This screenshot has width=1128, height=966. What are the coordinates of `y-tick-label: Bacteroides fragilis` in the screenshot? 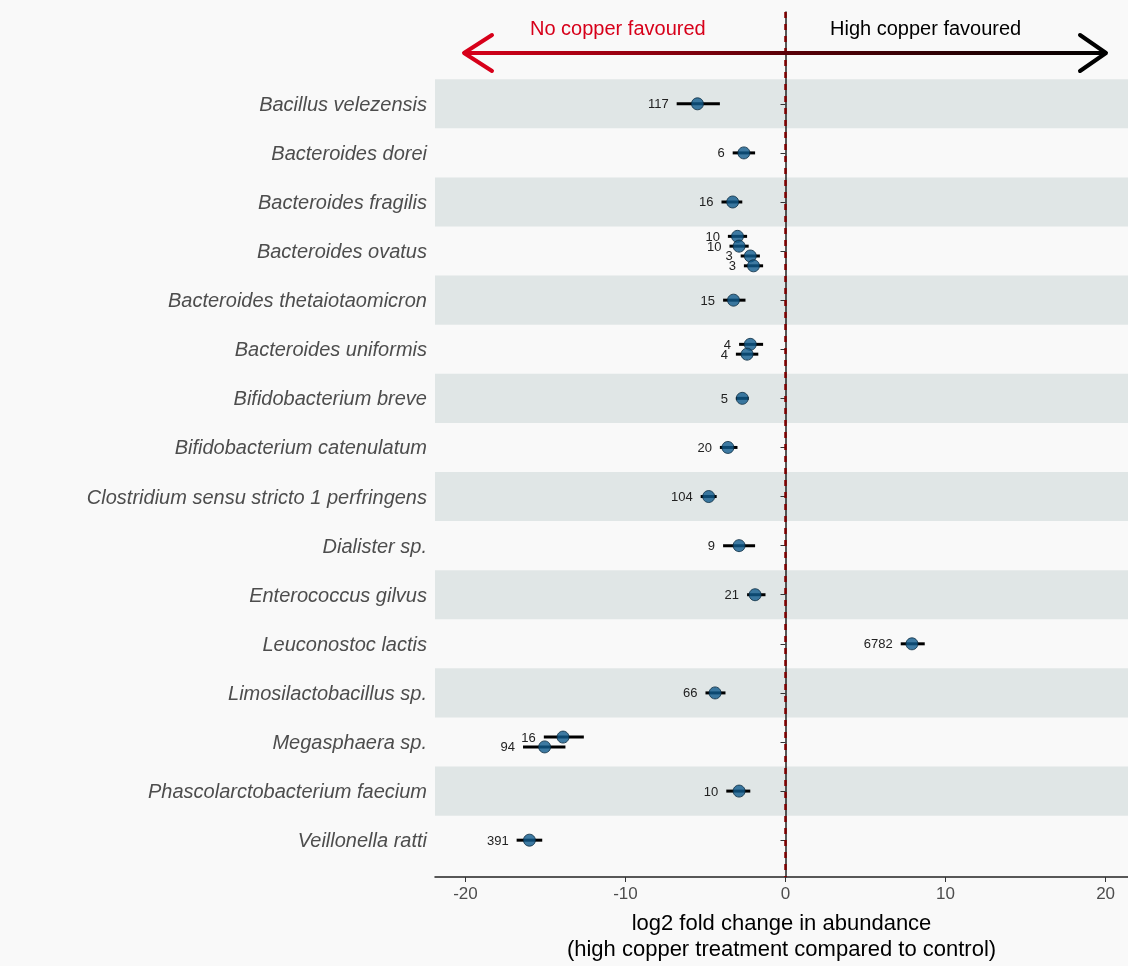 It's located at (342, 201).